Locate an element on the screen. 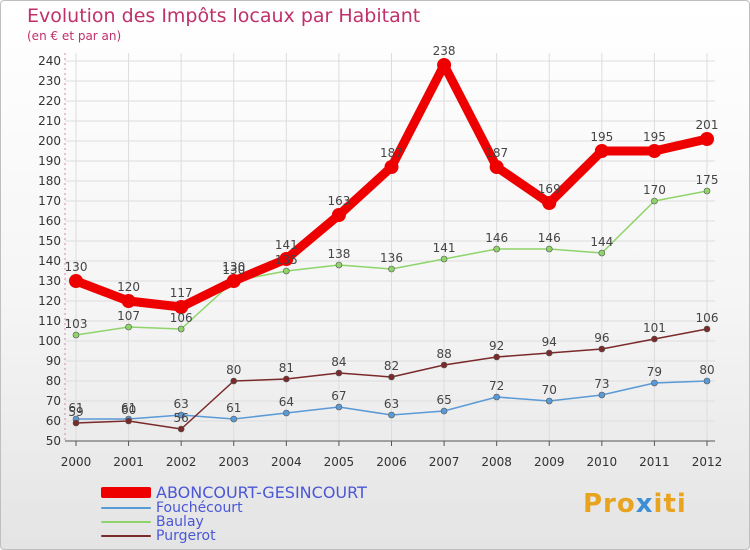 This screenshot has width=750, height=550. proxiti-logo: Proxiti is located at coordinates (635, 504).